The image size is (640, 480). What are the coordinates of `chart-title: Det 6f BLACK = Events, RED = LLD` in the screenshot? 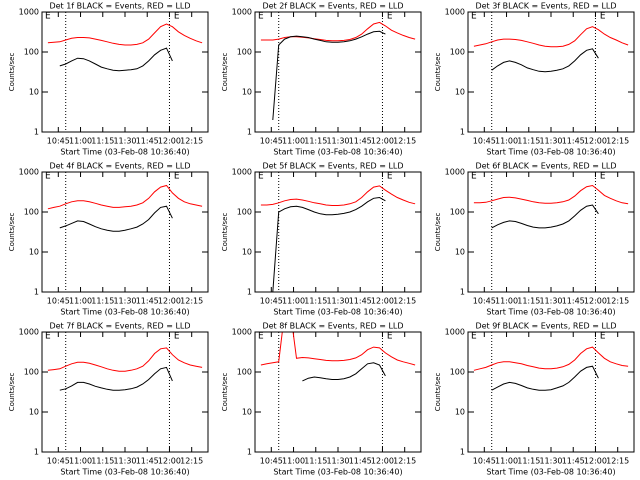 It's located at (545, 166).